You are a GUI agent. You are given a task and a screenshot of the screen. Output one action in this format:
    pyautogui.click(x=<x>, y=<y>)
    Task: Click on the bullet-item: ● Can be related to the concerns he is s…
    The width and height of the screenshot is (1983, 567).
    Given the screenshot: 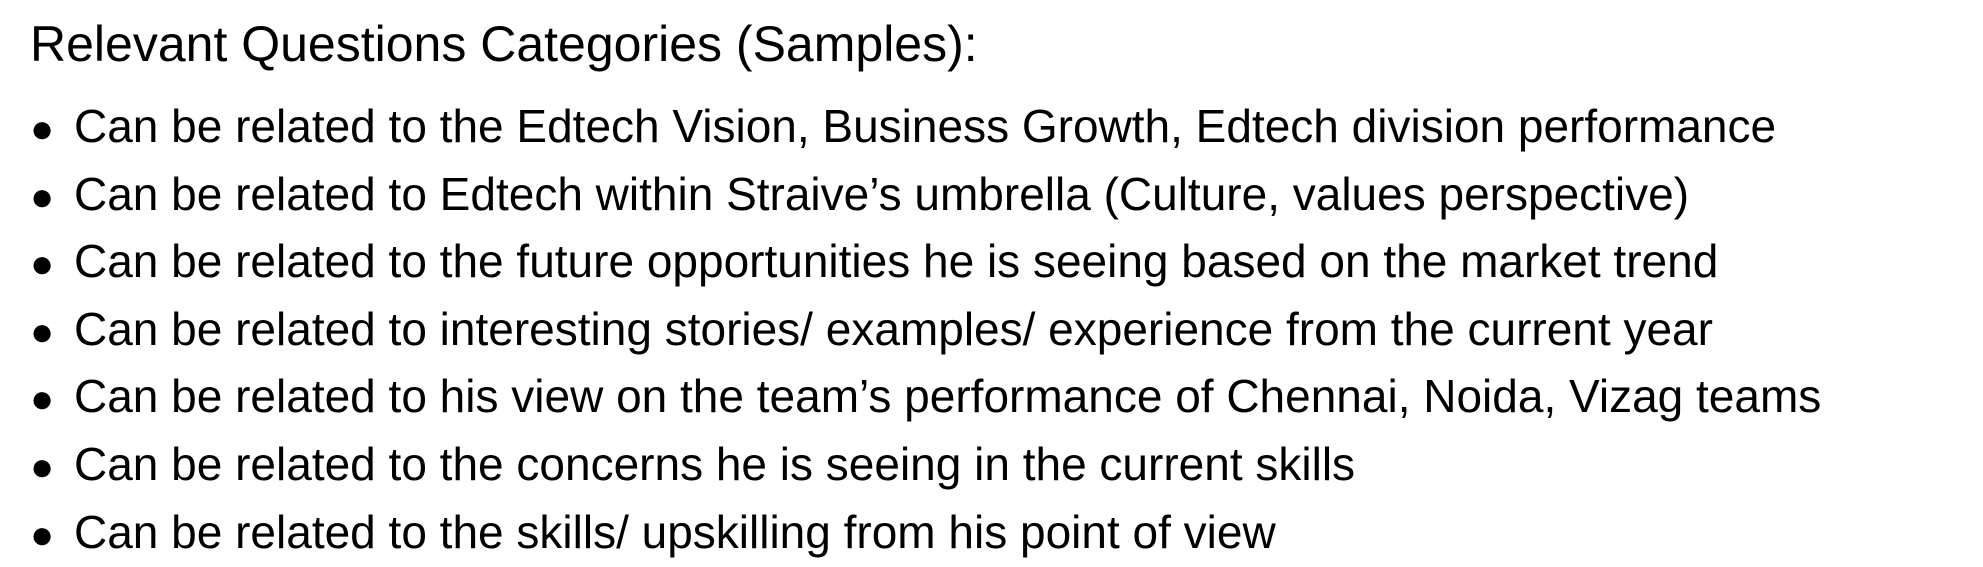 What is the action you would take?
    pyautogui.click(x=996, y=466)
    